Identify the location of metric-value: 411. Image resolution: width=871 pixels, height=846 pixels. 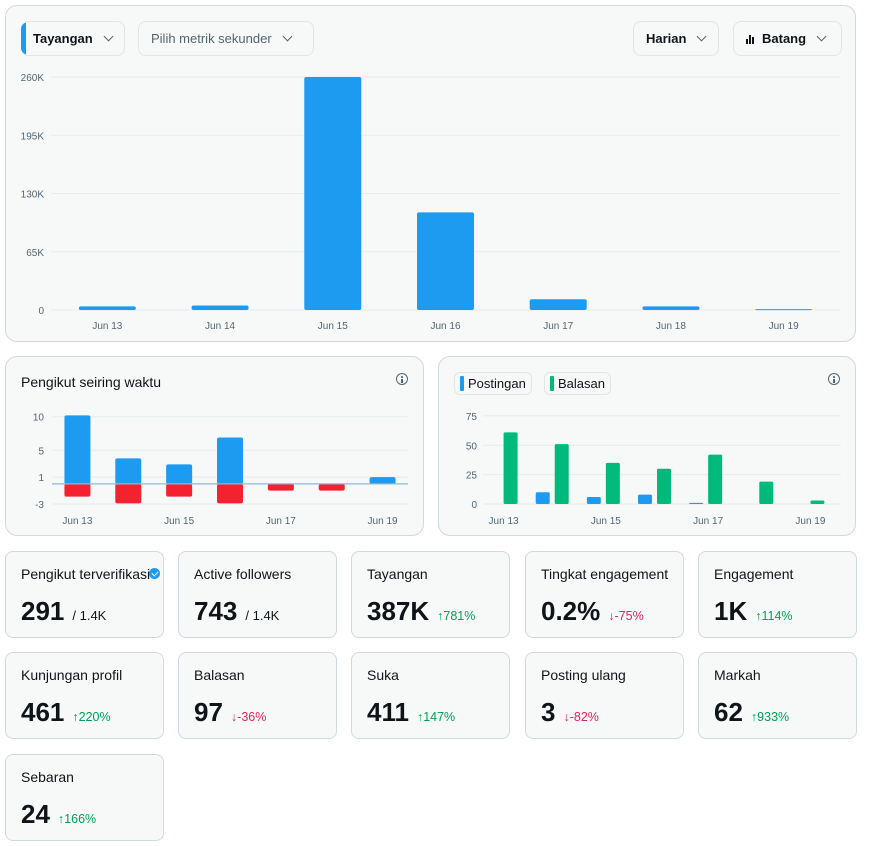
(388, 712).